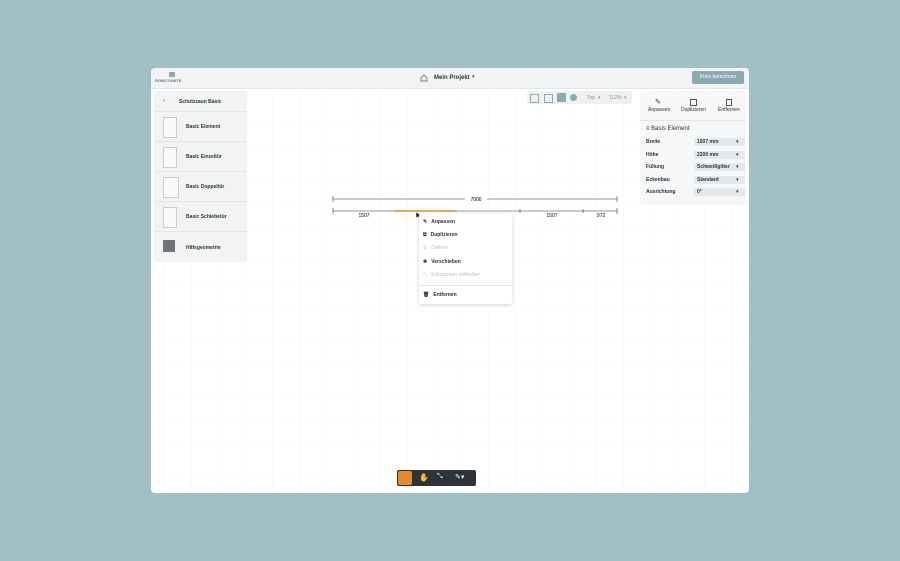 The image size is (900, 561). I want to click on item-label: Basic Doppeltür, so click(205, 187).